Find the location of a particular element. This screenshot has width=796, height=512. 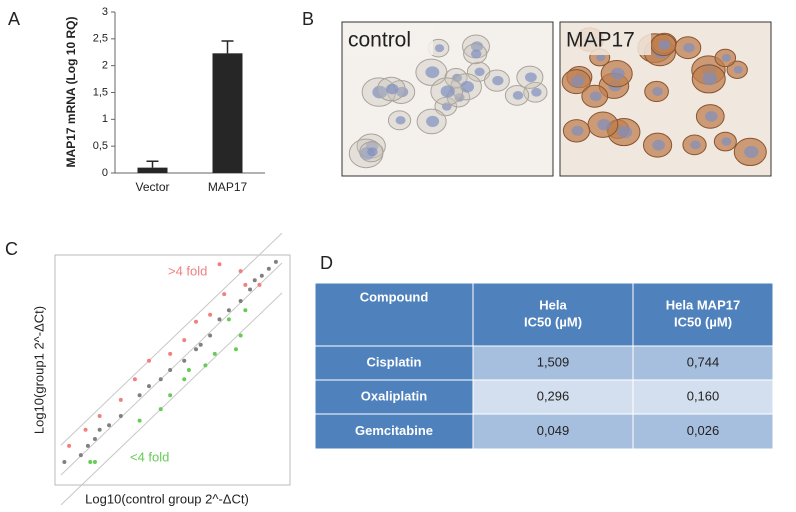

header-text: Hela MAP17 is located at coordinates (703, 304).